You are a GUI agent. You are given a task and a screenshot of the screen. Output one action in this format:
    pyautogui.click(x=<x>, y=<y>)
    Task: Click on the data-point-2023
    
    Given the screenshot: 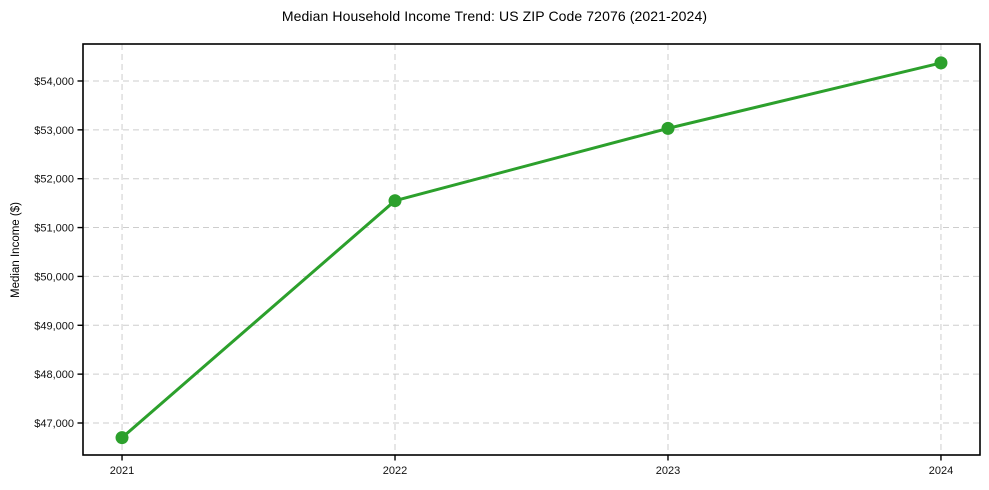 What is the action you would take?
    pyautogui.click(x=668, y=128)
    